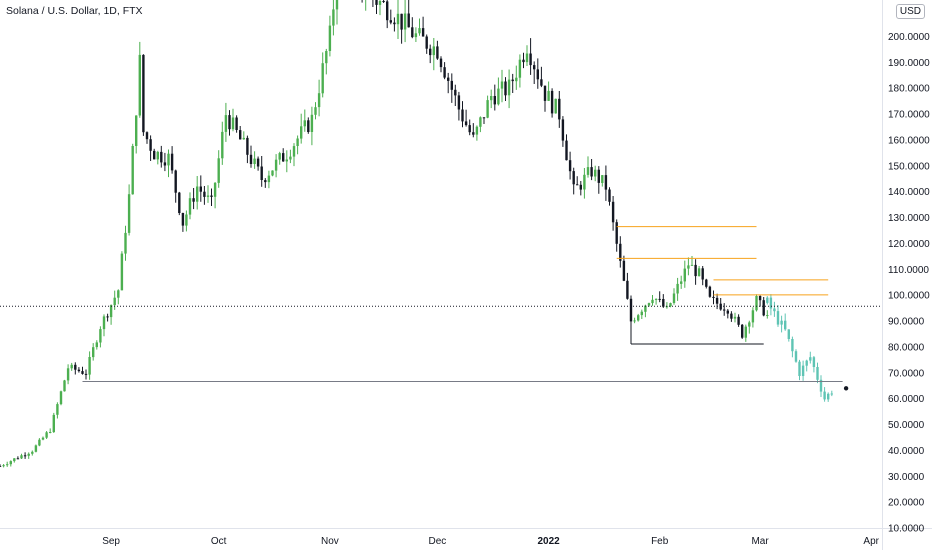 The image size is (932, 550). Describe the element at coordinates (910, 11) in the screenshot. I see `currency-badge: USD` at that location.